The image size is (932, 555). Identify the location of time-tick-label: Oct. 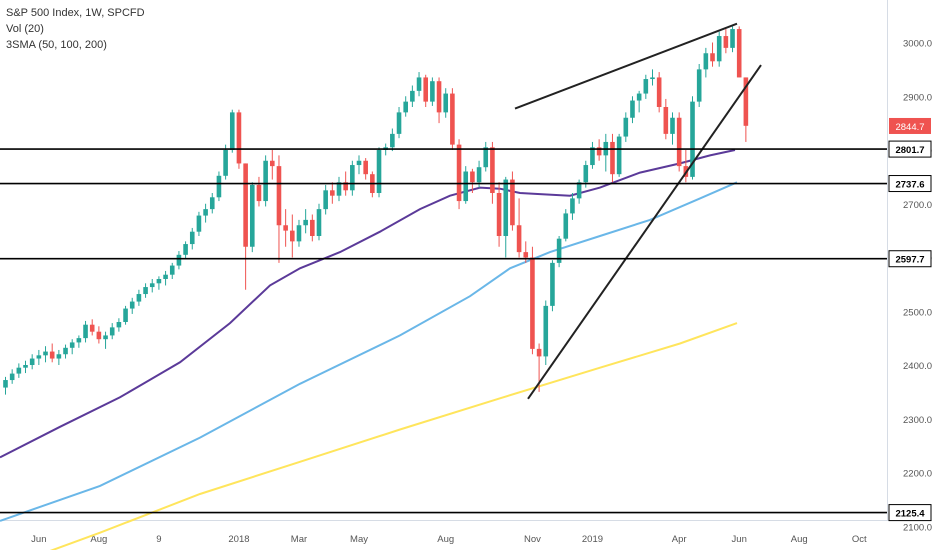
(859, 539).